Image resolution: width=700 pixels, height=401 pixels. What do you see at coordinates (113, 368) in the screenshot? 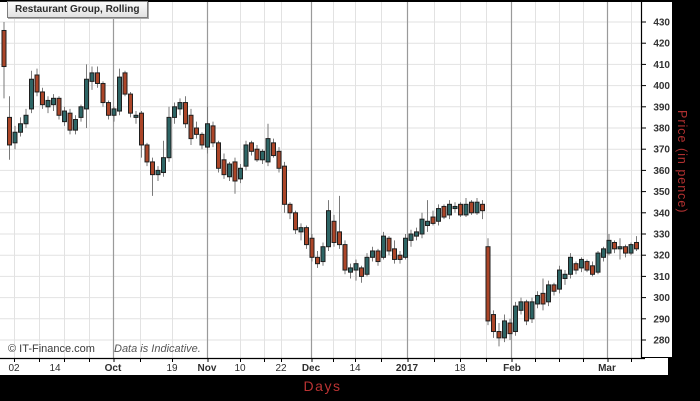
I see `x-tick-label: Oct` at bounding box center [113, 368].